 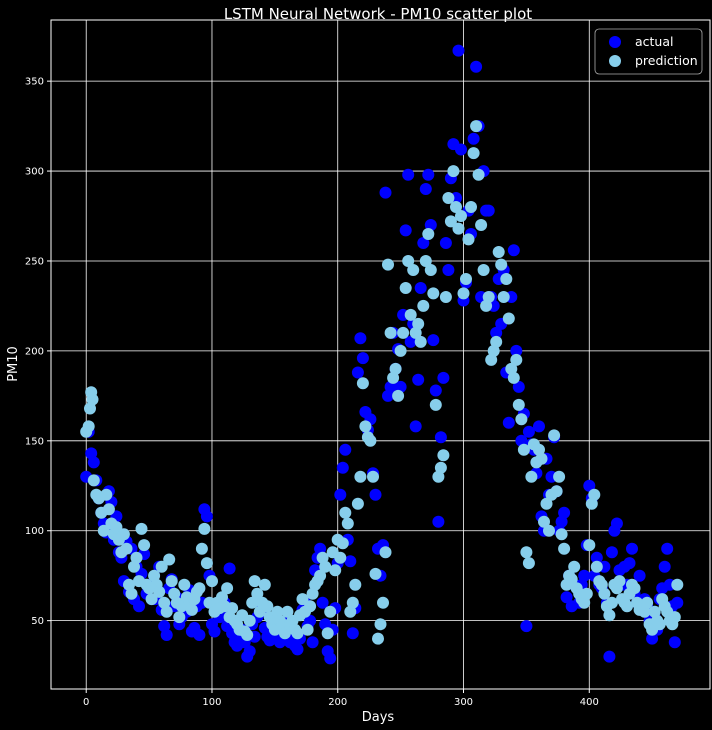 What do you see at coordinates (378, 14) in the screenshot?
I see `chart-title: LSTM Neural Network - PM10 scatter plot` at bounding box center [378, 14].